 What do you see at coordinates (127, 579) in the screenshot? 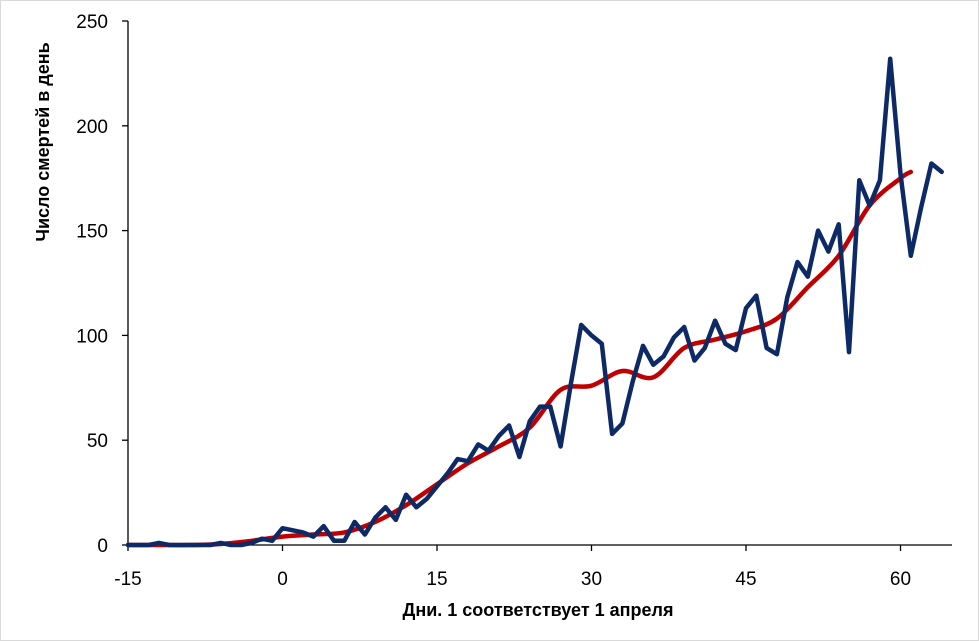
I see `x-tick-label: -15` at bounding box center [127, 579].